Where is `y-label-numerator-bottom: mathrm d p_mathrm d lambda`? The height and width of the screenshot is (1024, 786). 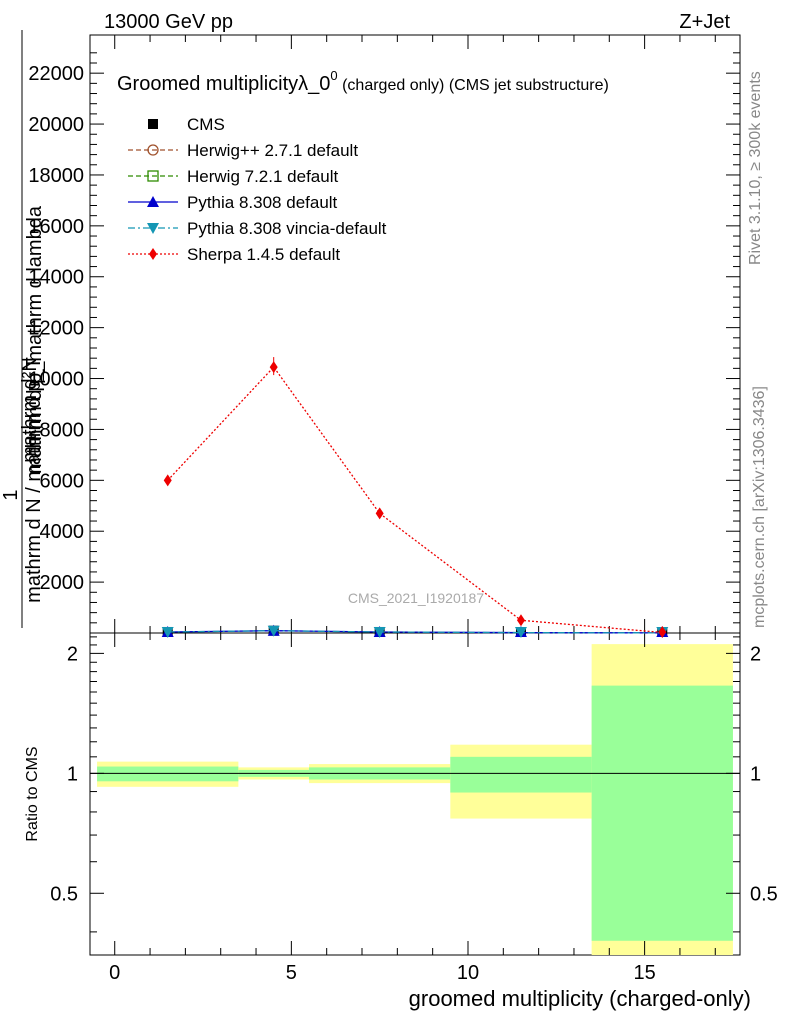
y-label-numerator-bottom: mathrm d p_mathrm d lambda is located at coordinates (35, 339).